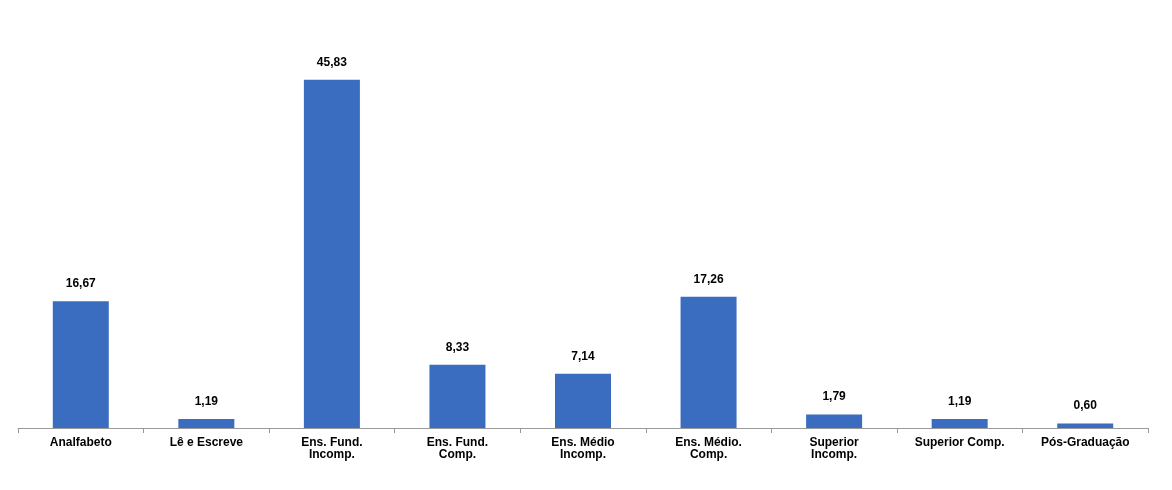 Image resolution: width=1172 pixels, height=490 pixels. What do you see at coordinates (332, 61) in the screenshot?
I see `data-label: 45,83` at bounding box center [332, 61].